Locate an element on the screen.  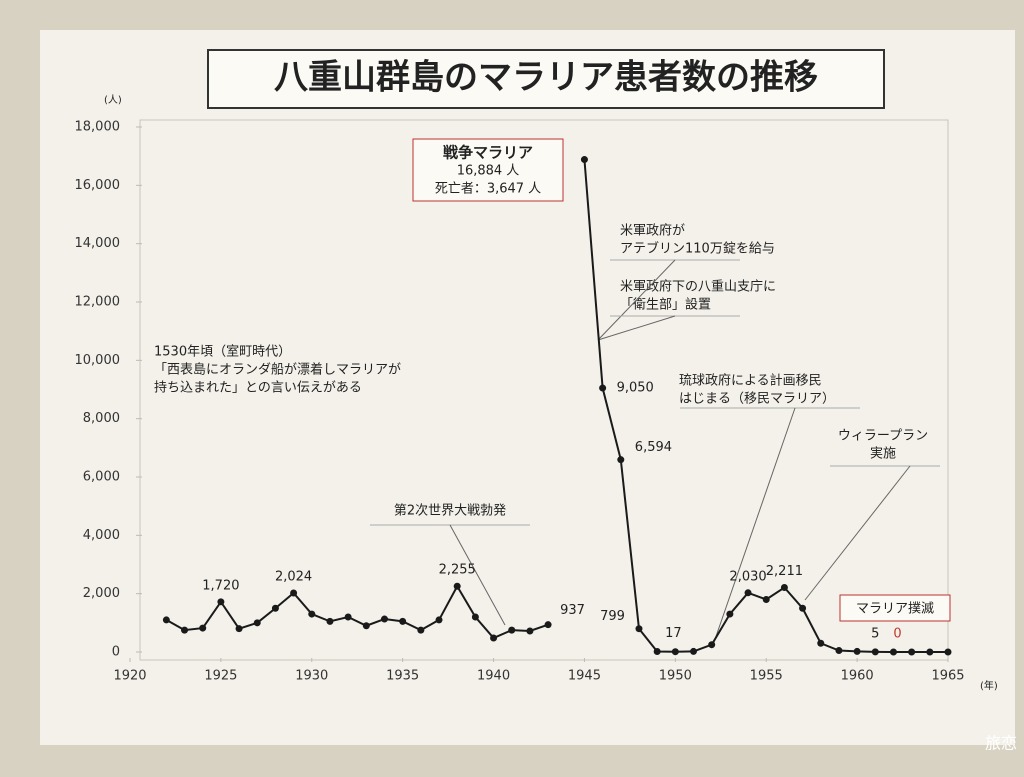
y-tick-label: 18,000 is located at coordinates (98, 127).